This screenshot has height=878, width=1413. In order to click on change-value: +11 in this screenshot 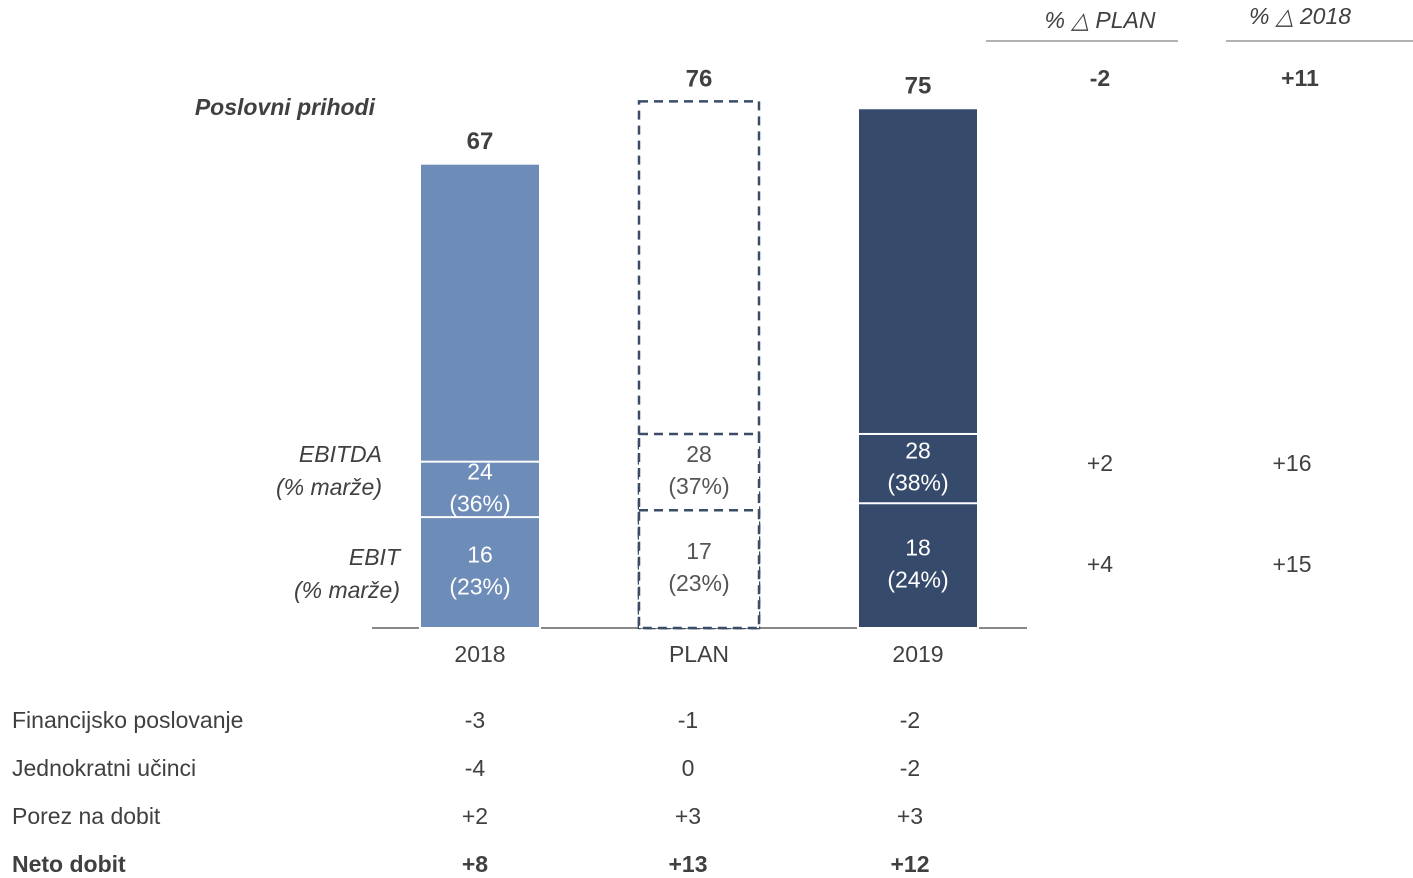, I will do `click(1300, 78)`.